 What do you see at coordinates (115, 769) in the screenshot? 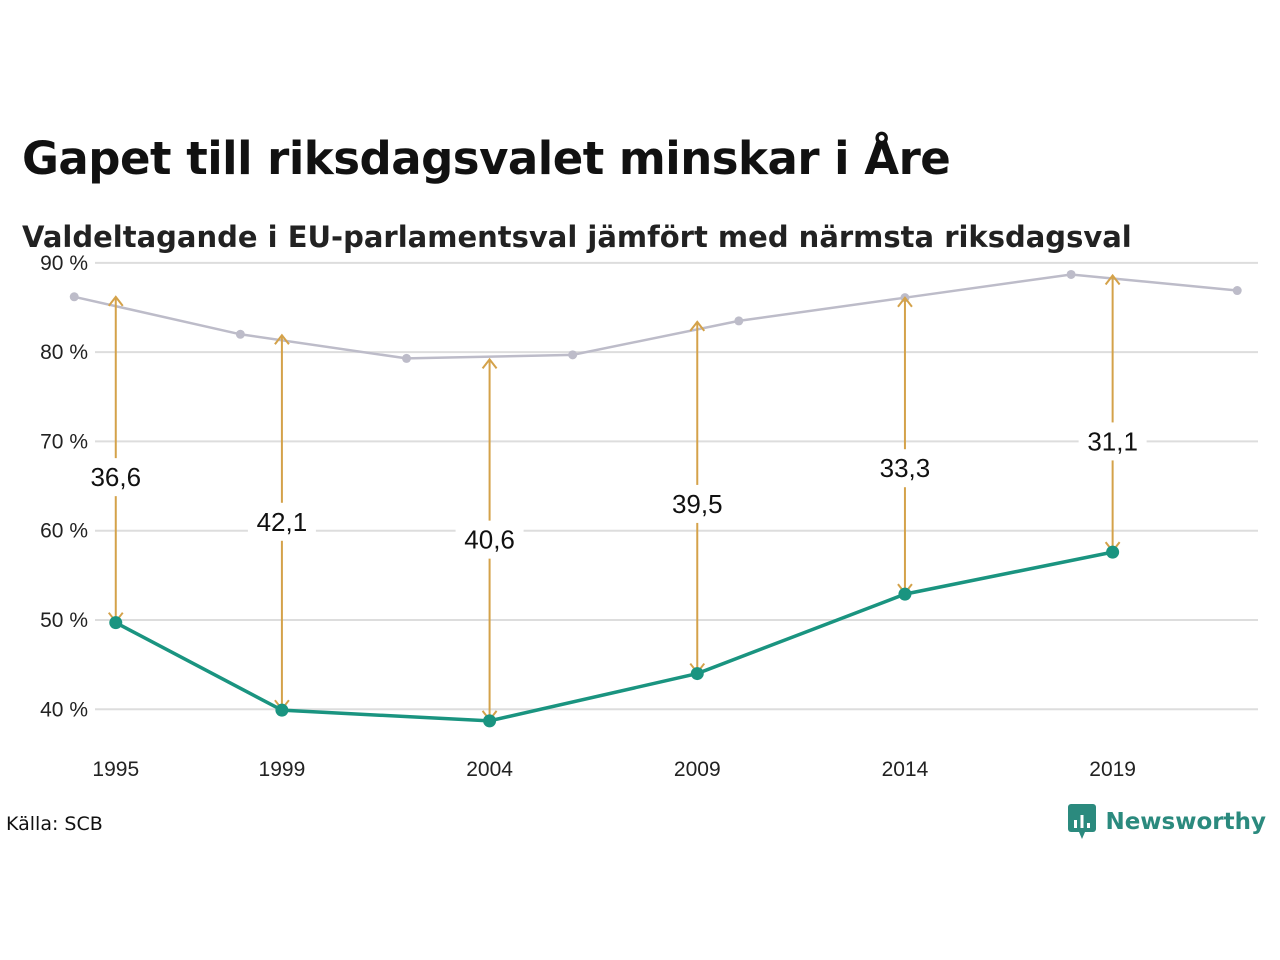
I see `x-tick-label: 1995` at bounding box center [115, 769].